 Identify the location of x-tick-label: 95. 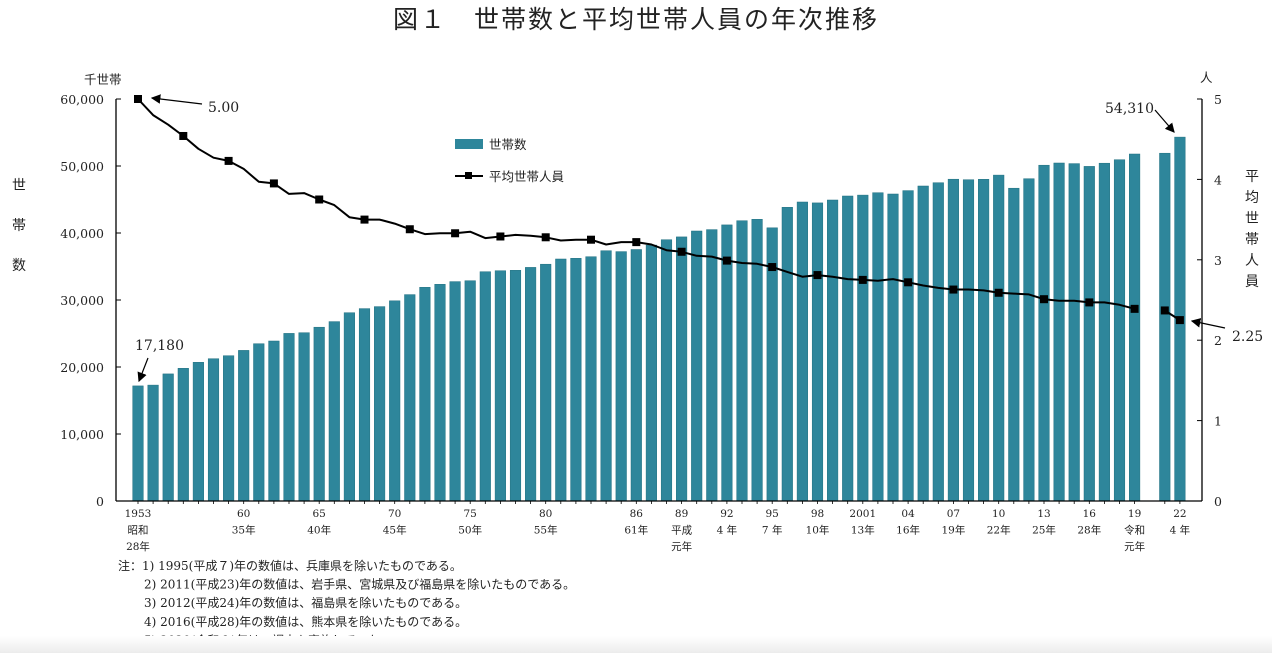
(772, 514).